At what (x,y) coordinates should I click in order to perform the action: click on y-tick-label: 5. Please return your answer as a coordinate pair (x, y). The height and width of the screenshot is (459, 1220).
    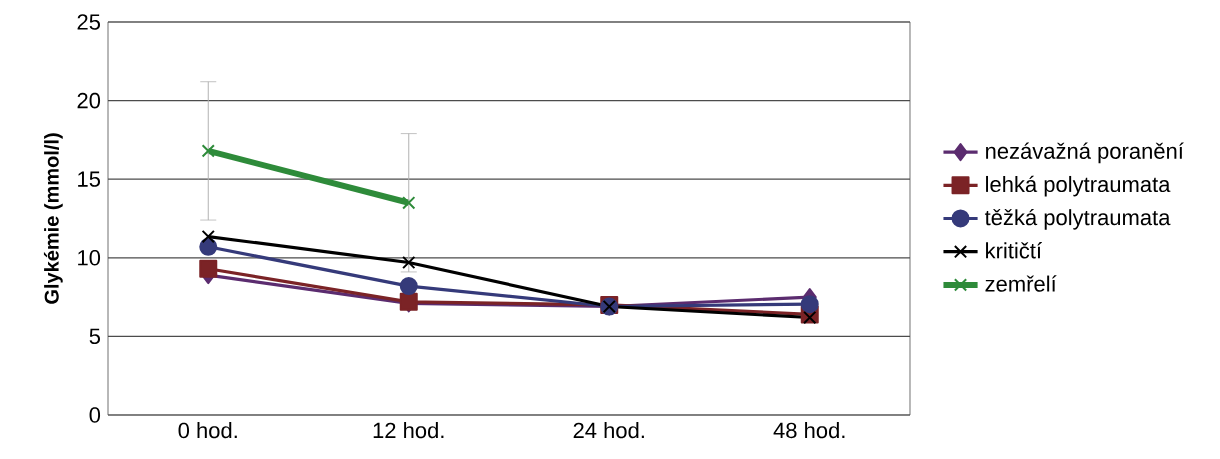
    Looking at the image, I should click on (94, 336).